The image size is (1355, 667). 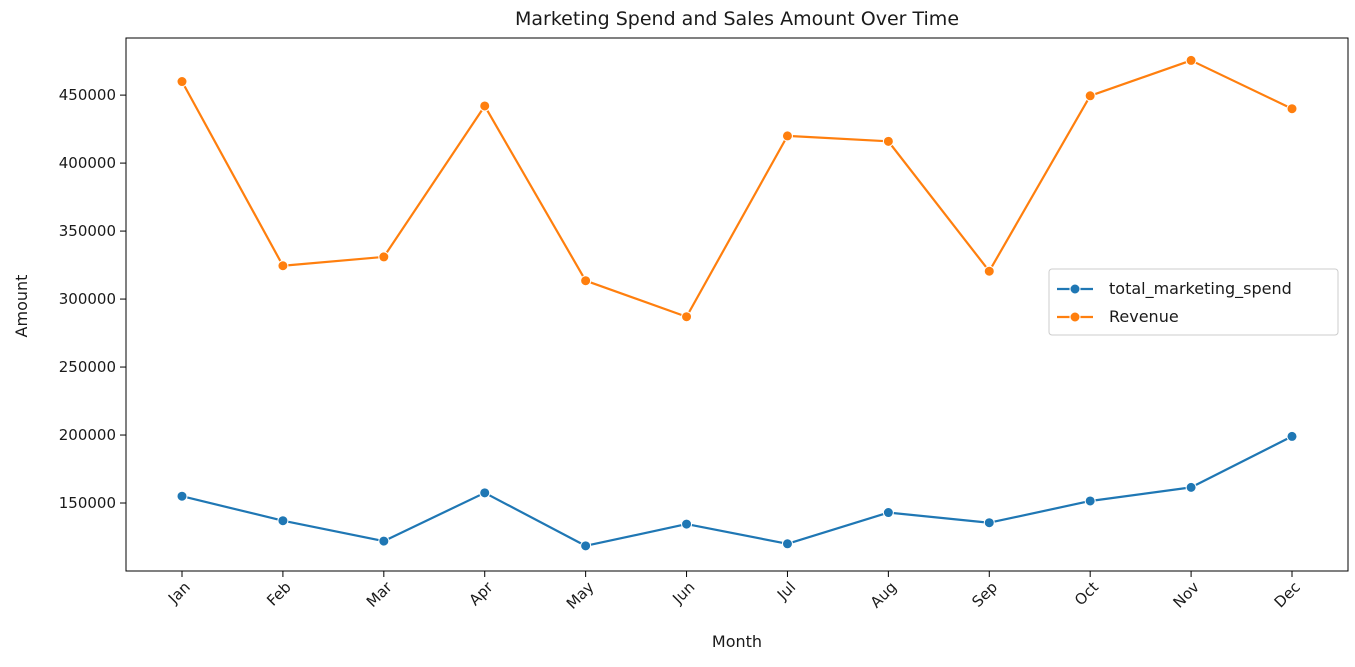 I want to click on x-tick-label: Jul, so click(x=786, y=591).